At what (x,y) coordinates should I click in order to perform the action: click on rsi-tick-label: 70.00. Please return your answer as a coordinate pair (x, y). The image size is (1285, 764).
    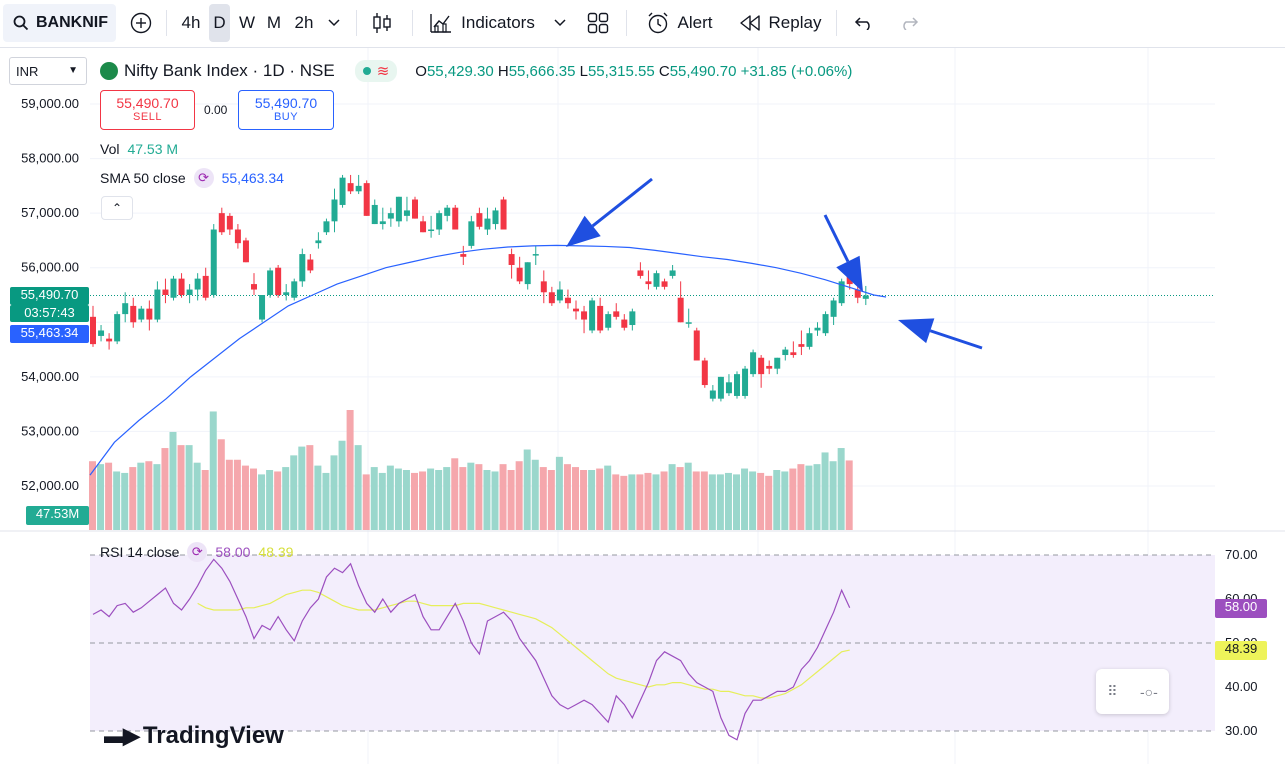
    Looking at the image, I should click on (1241, 554).